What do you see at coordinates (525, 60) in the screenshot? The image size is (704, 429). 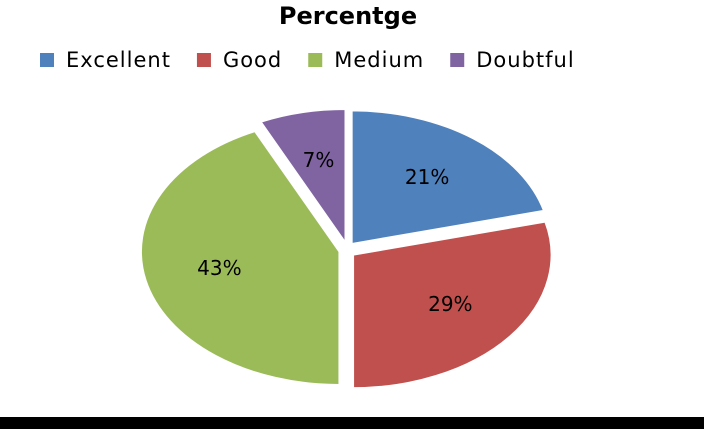 I see `legend-label: Doubtful` at bounding box center [525, 60].